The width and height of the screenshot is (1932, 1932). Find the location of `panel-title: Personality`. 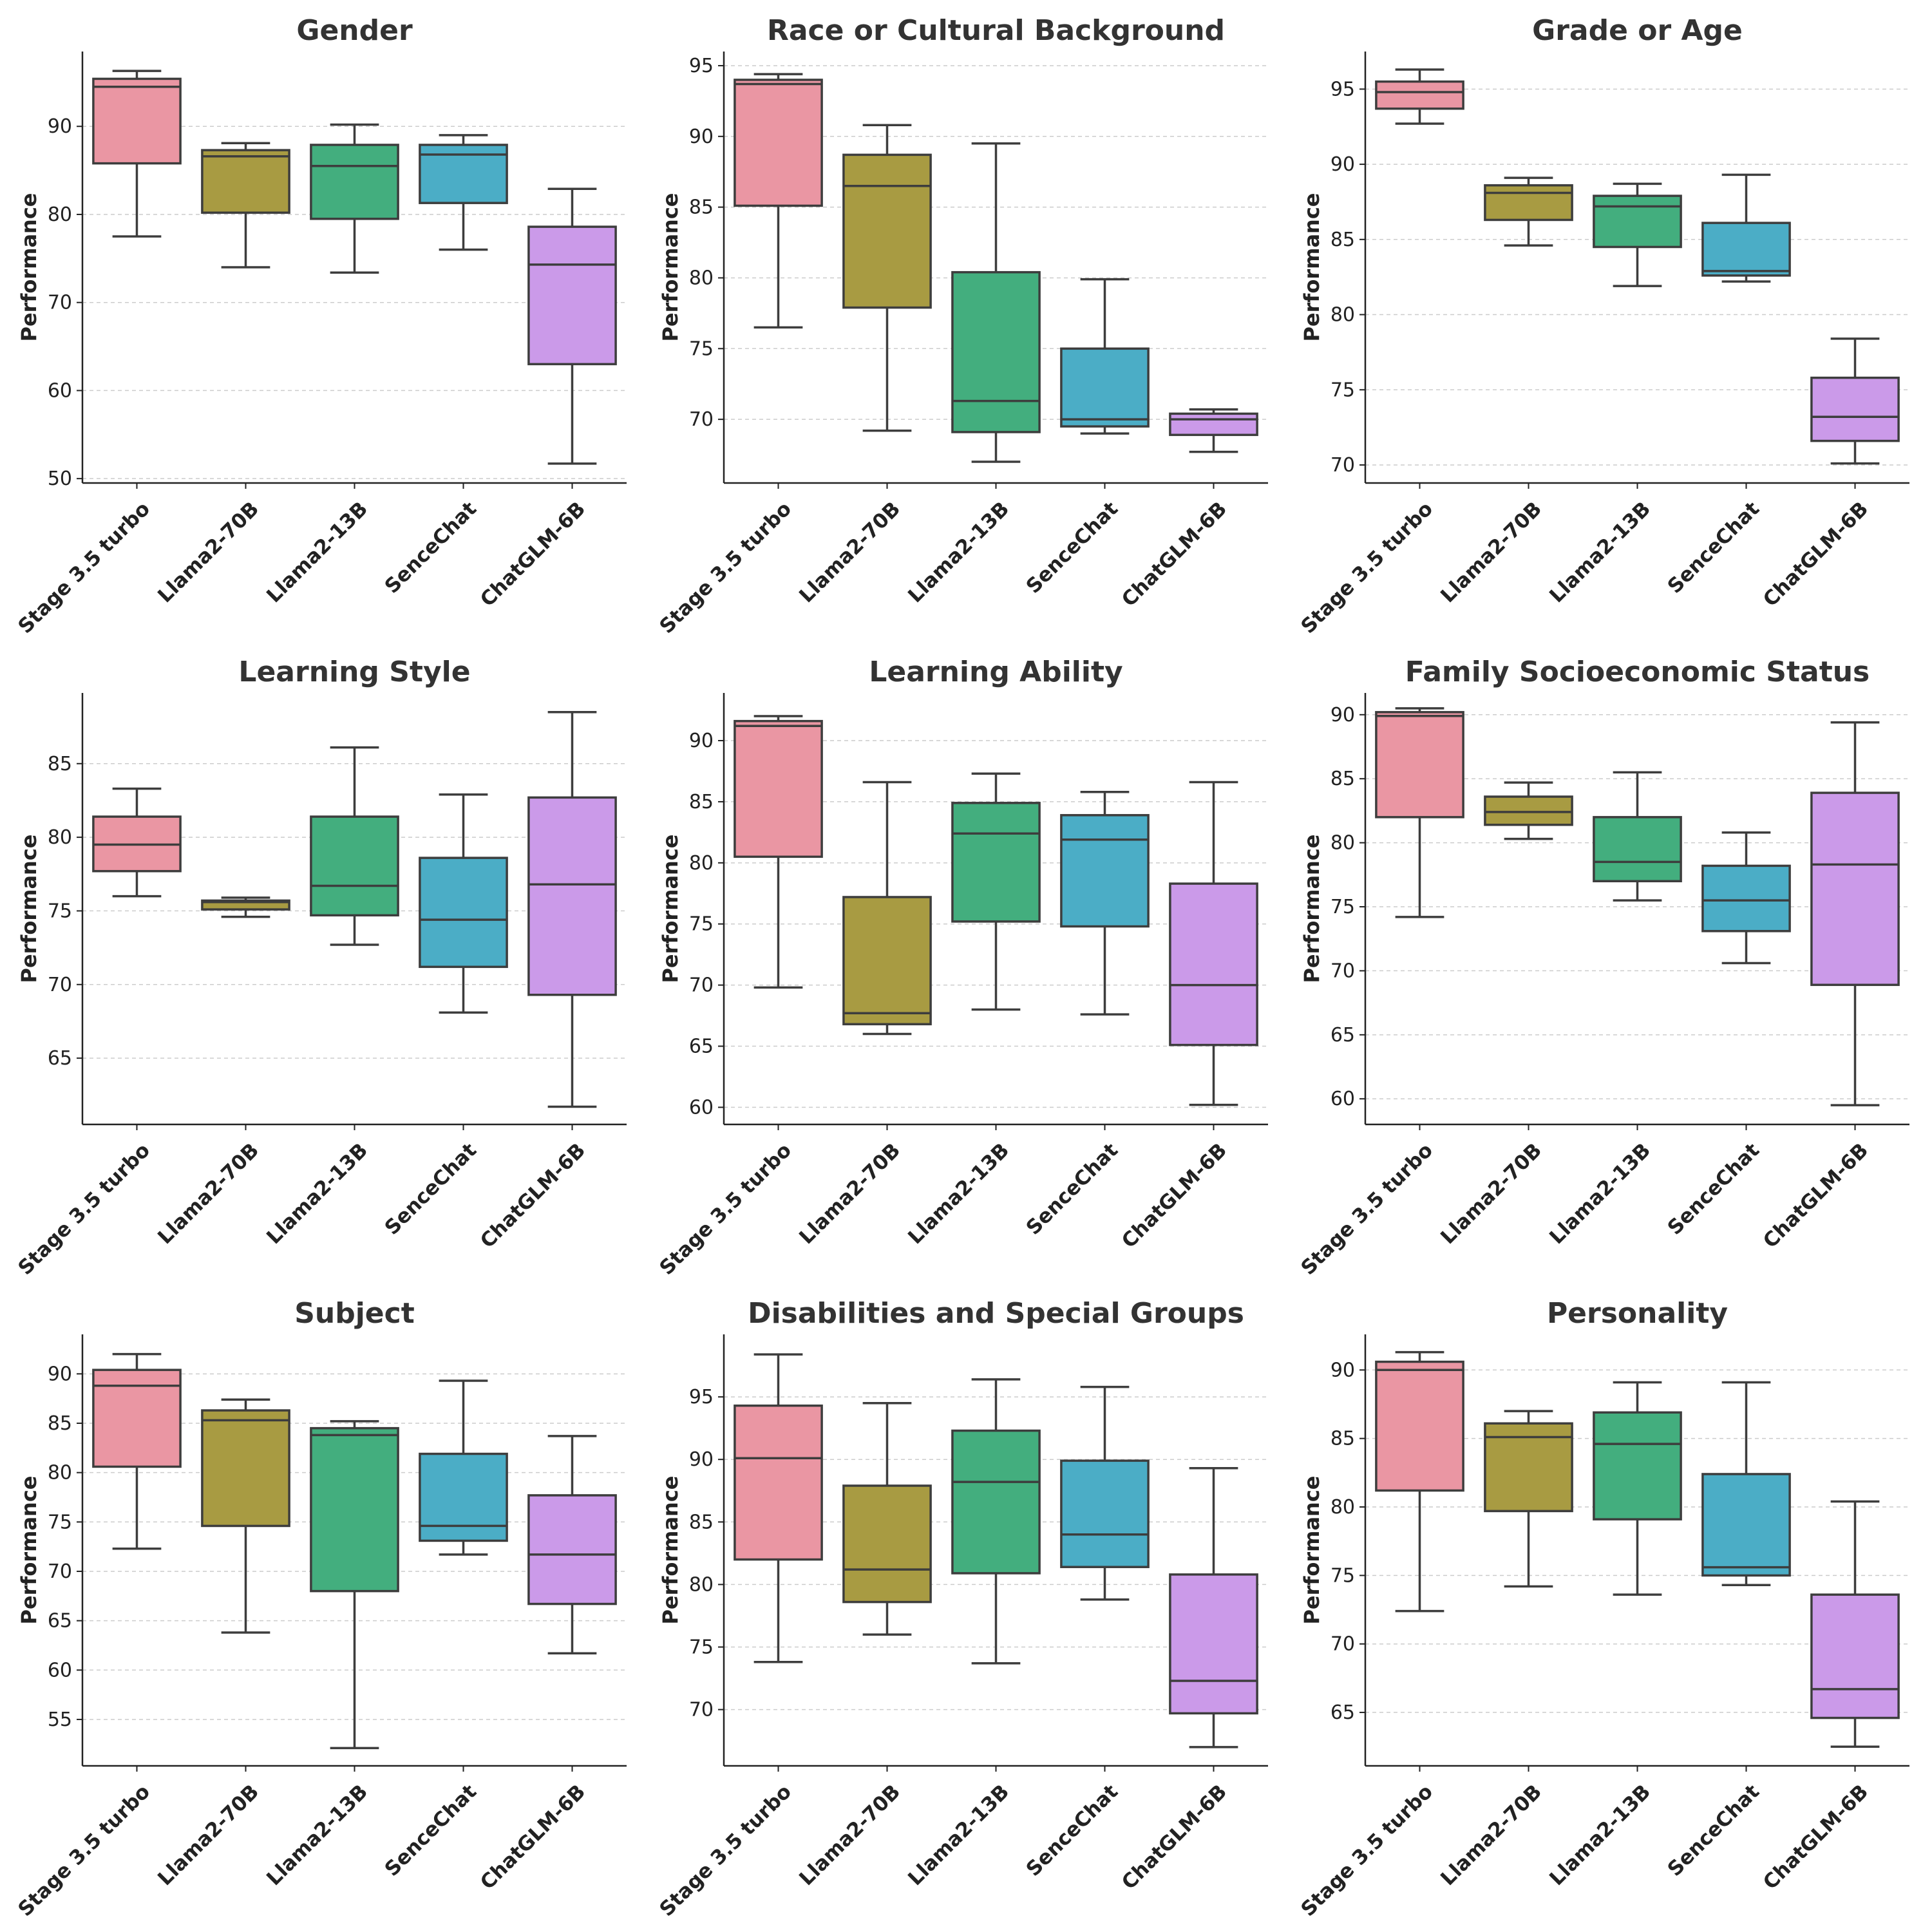

panel-title: Personality is located at coordinates (1638, 1314).